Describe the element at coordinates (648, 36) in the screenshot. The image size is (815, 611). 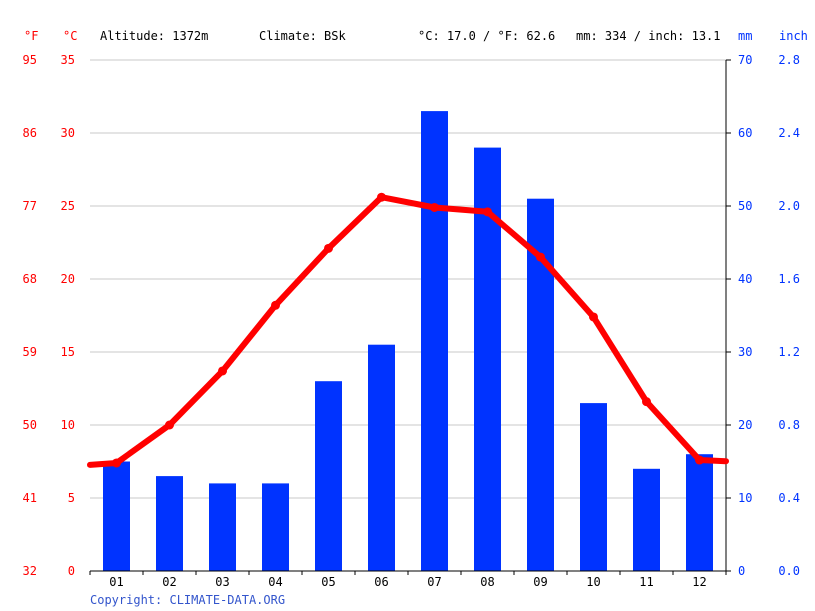
I see `precipitation-total-label: mm: 334 / inch: 13.1` at that location.